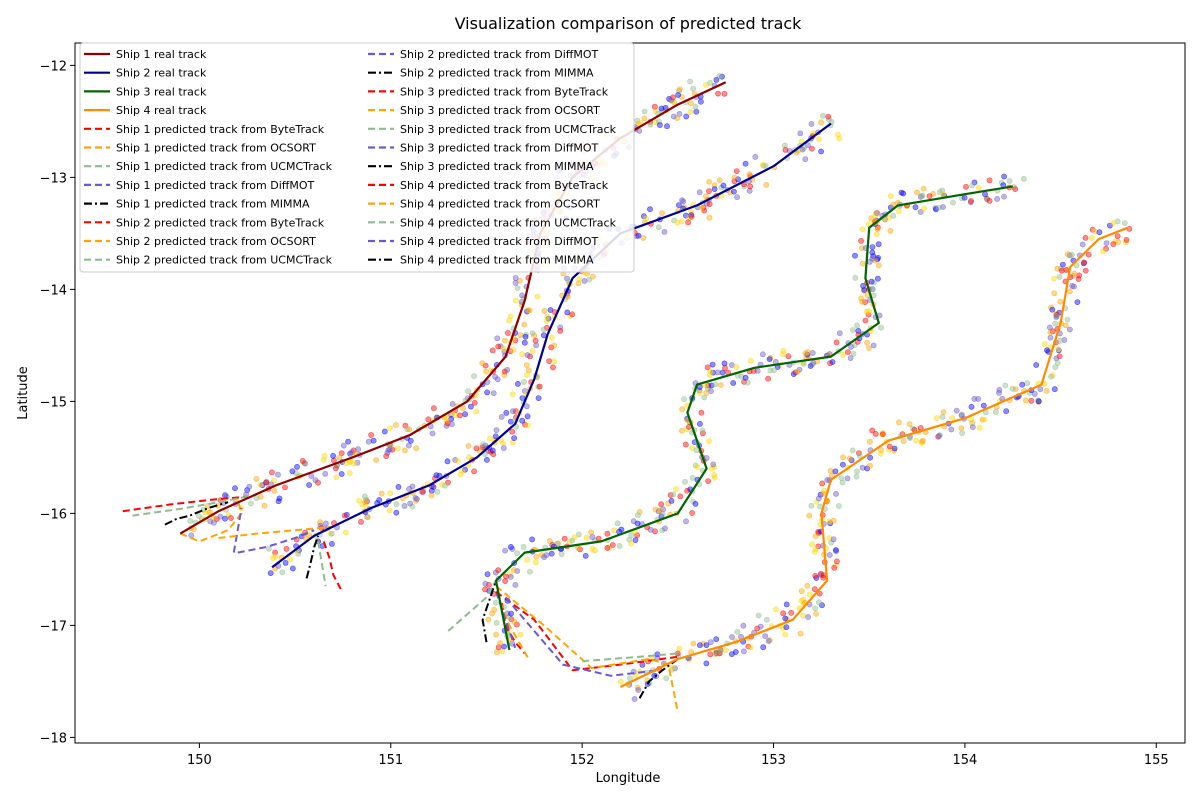  I want to click on legend-entry: Ship 3 real track, so click(161, 91).